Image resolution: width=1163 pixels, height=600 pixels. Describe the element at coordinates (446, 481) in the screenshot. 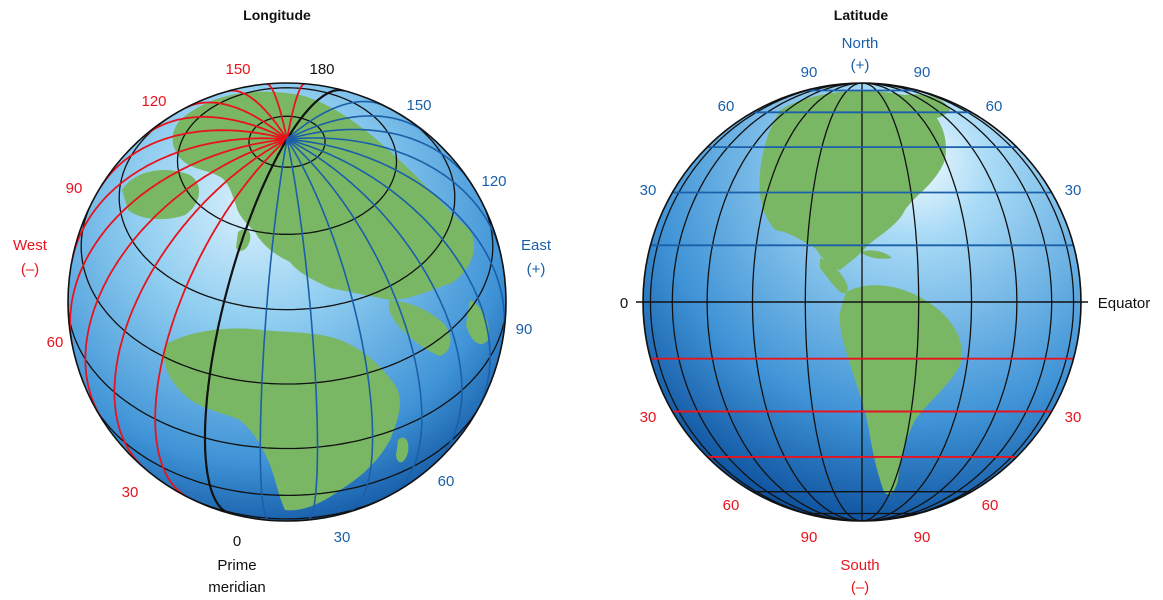

I see `east-tick-60: 60` at that location.